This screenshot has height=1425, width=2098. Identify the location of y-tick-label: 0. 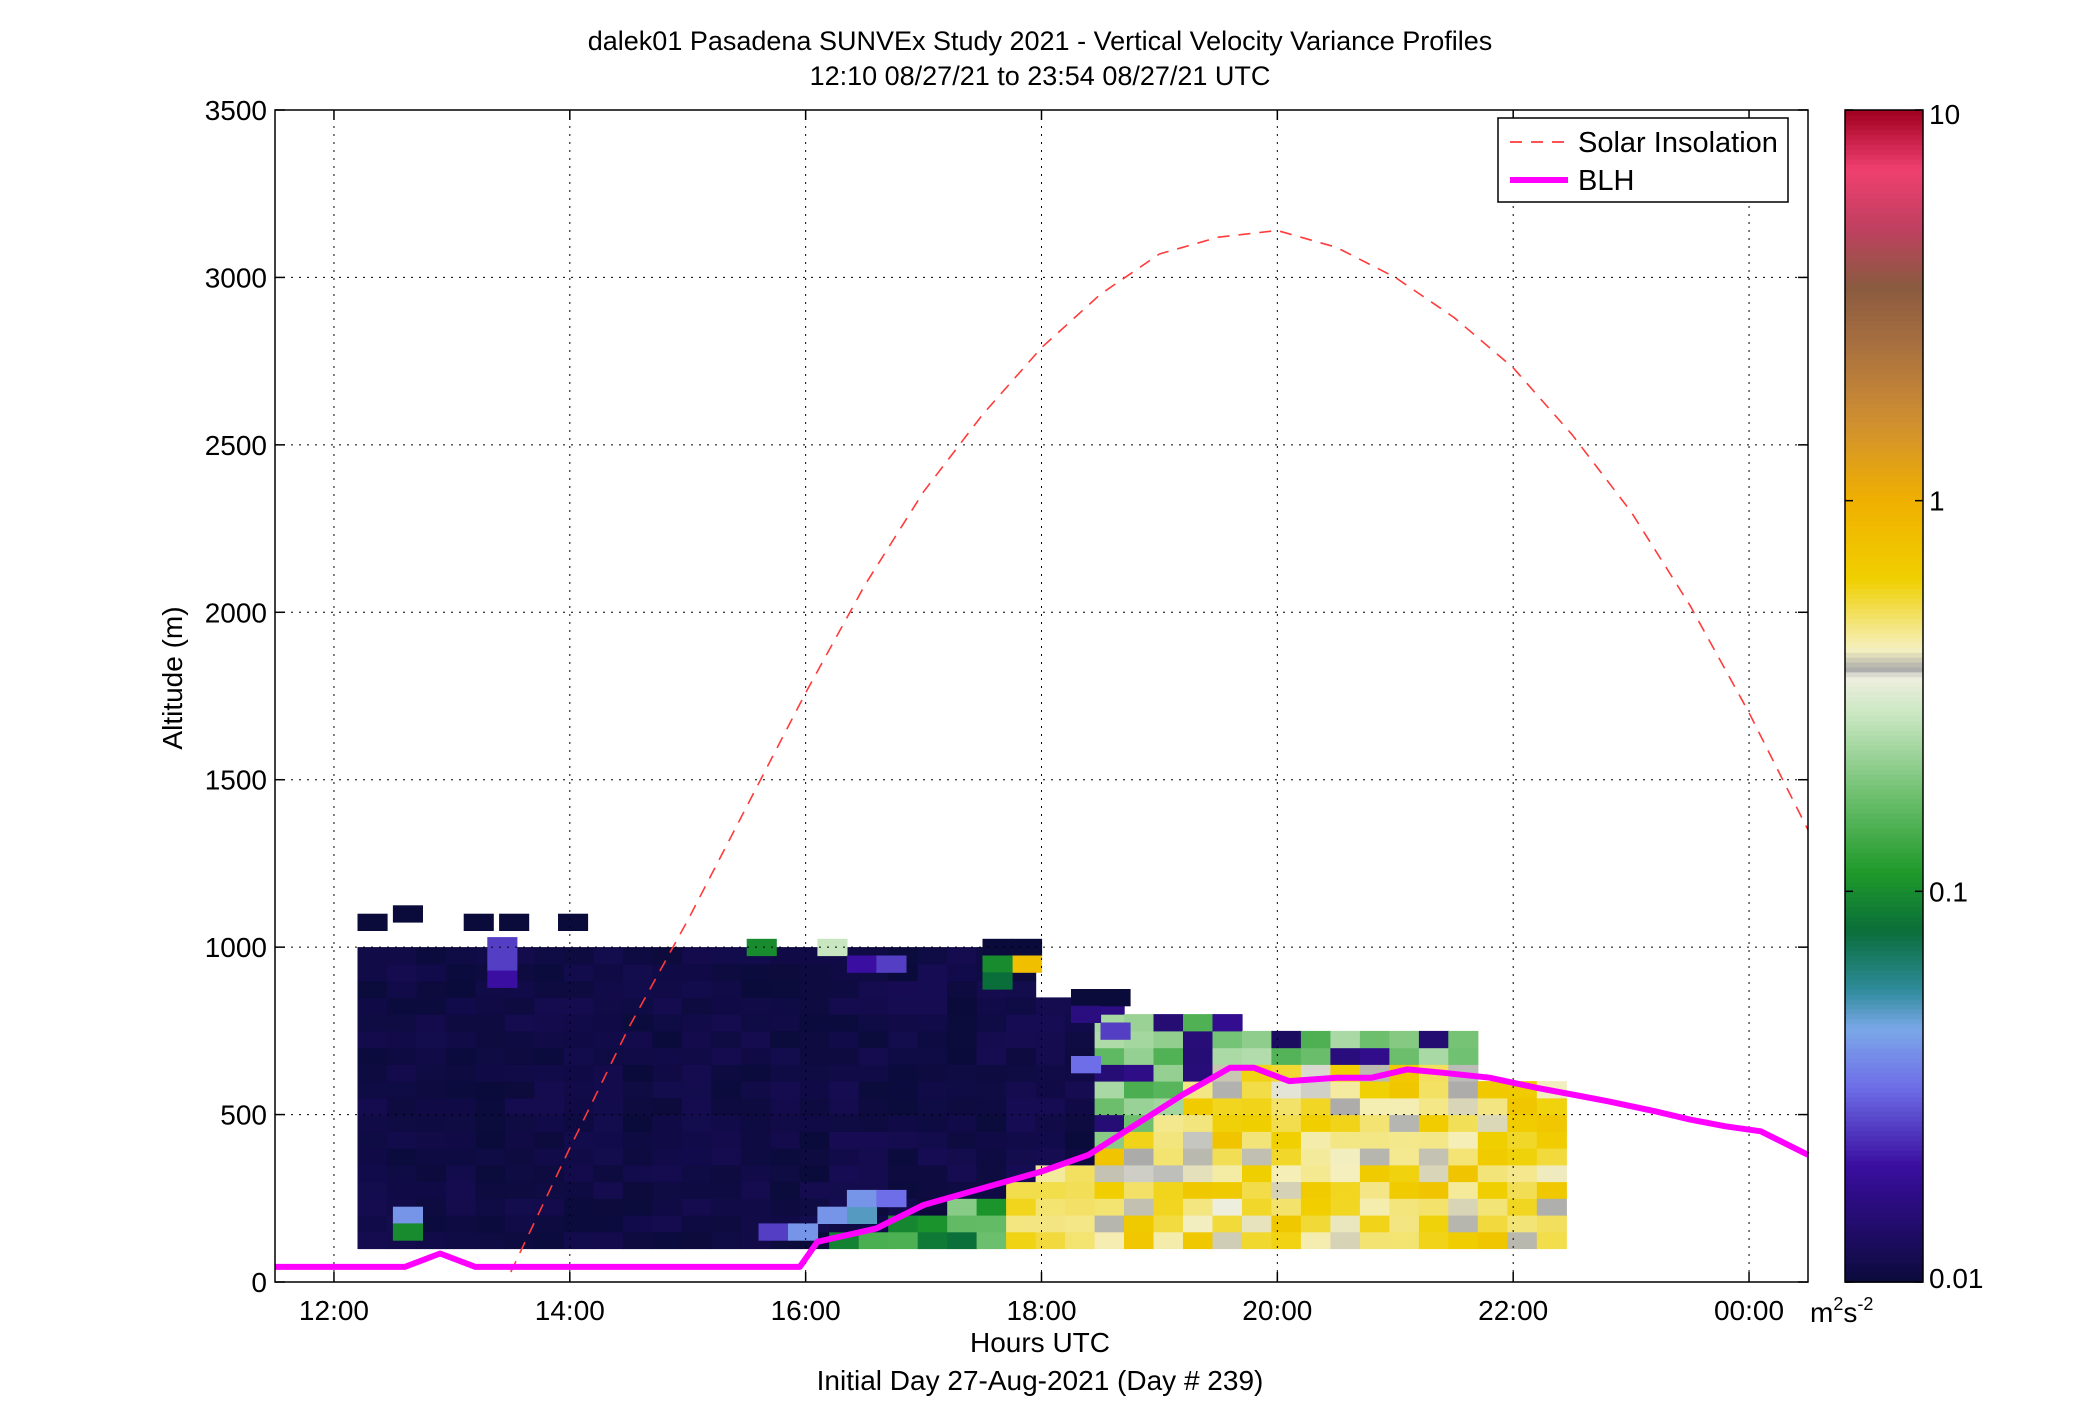
(259, 1282).